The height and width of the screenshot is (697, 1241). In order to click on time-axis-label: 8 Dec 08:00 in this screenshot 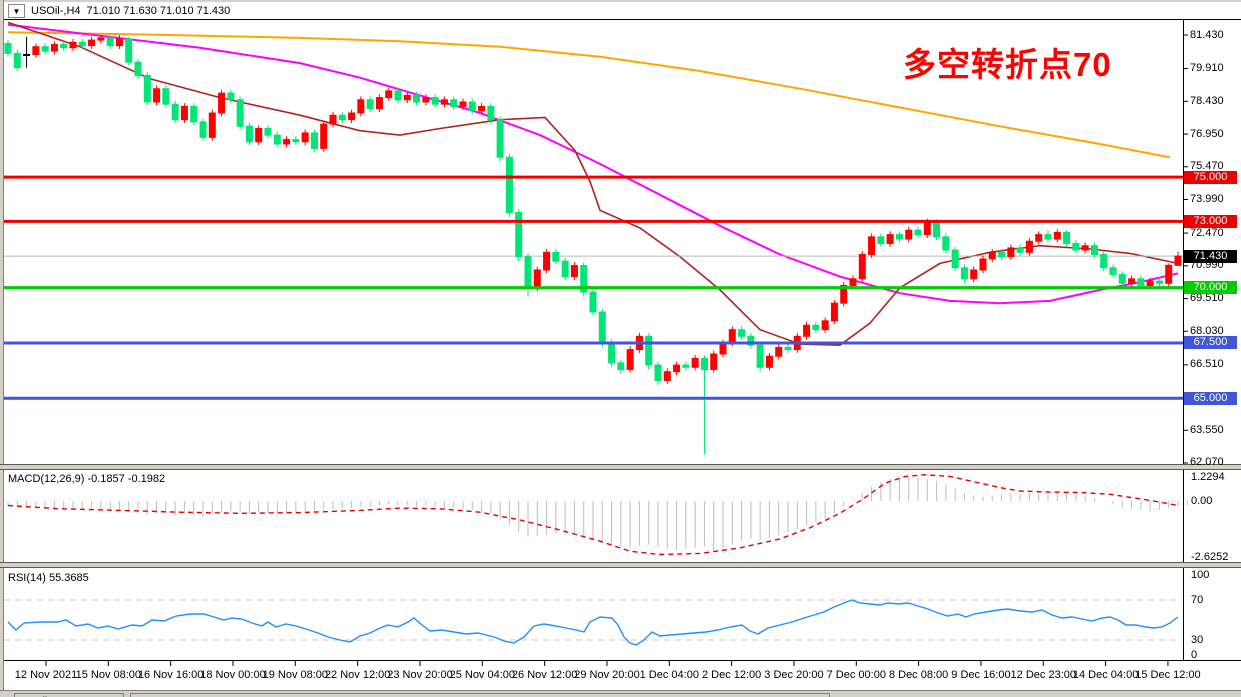, I will do `click(918, 675)`.